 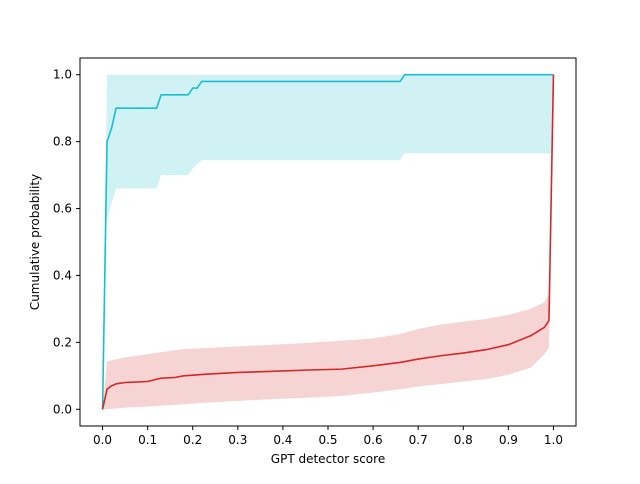 I want to click on y-tick-label-5: 1.0, so click(x=62, y=75).